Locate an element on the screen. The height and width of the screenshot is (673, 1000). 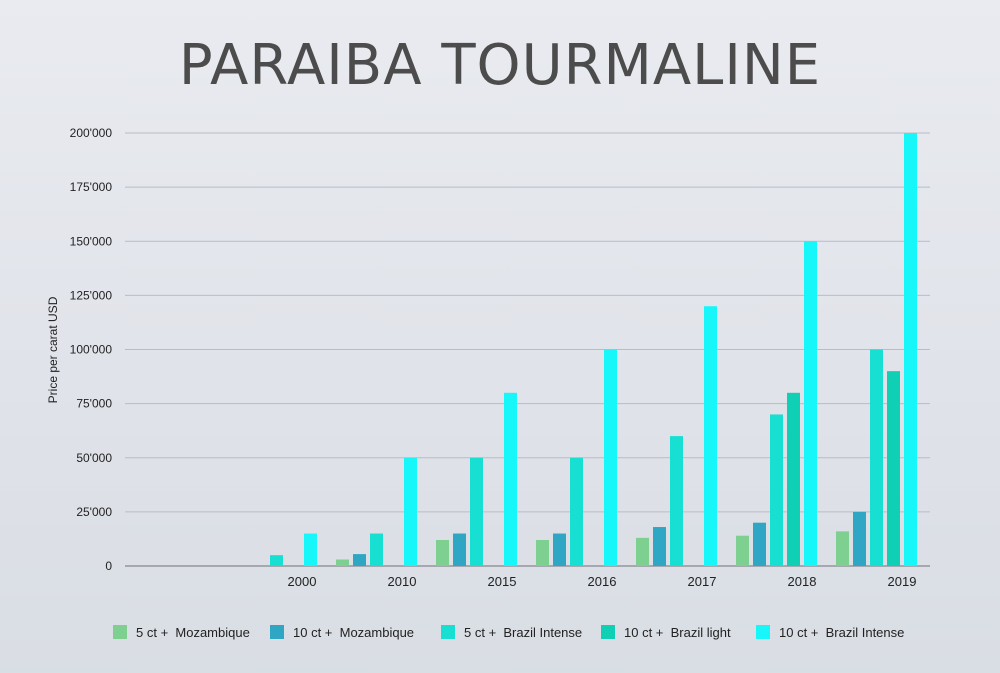
legend-label: 5 ct + Mozambique is located at coordinates (193, 632).